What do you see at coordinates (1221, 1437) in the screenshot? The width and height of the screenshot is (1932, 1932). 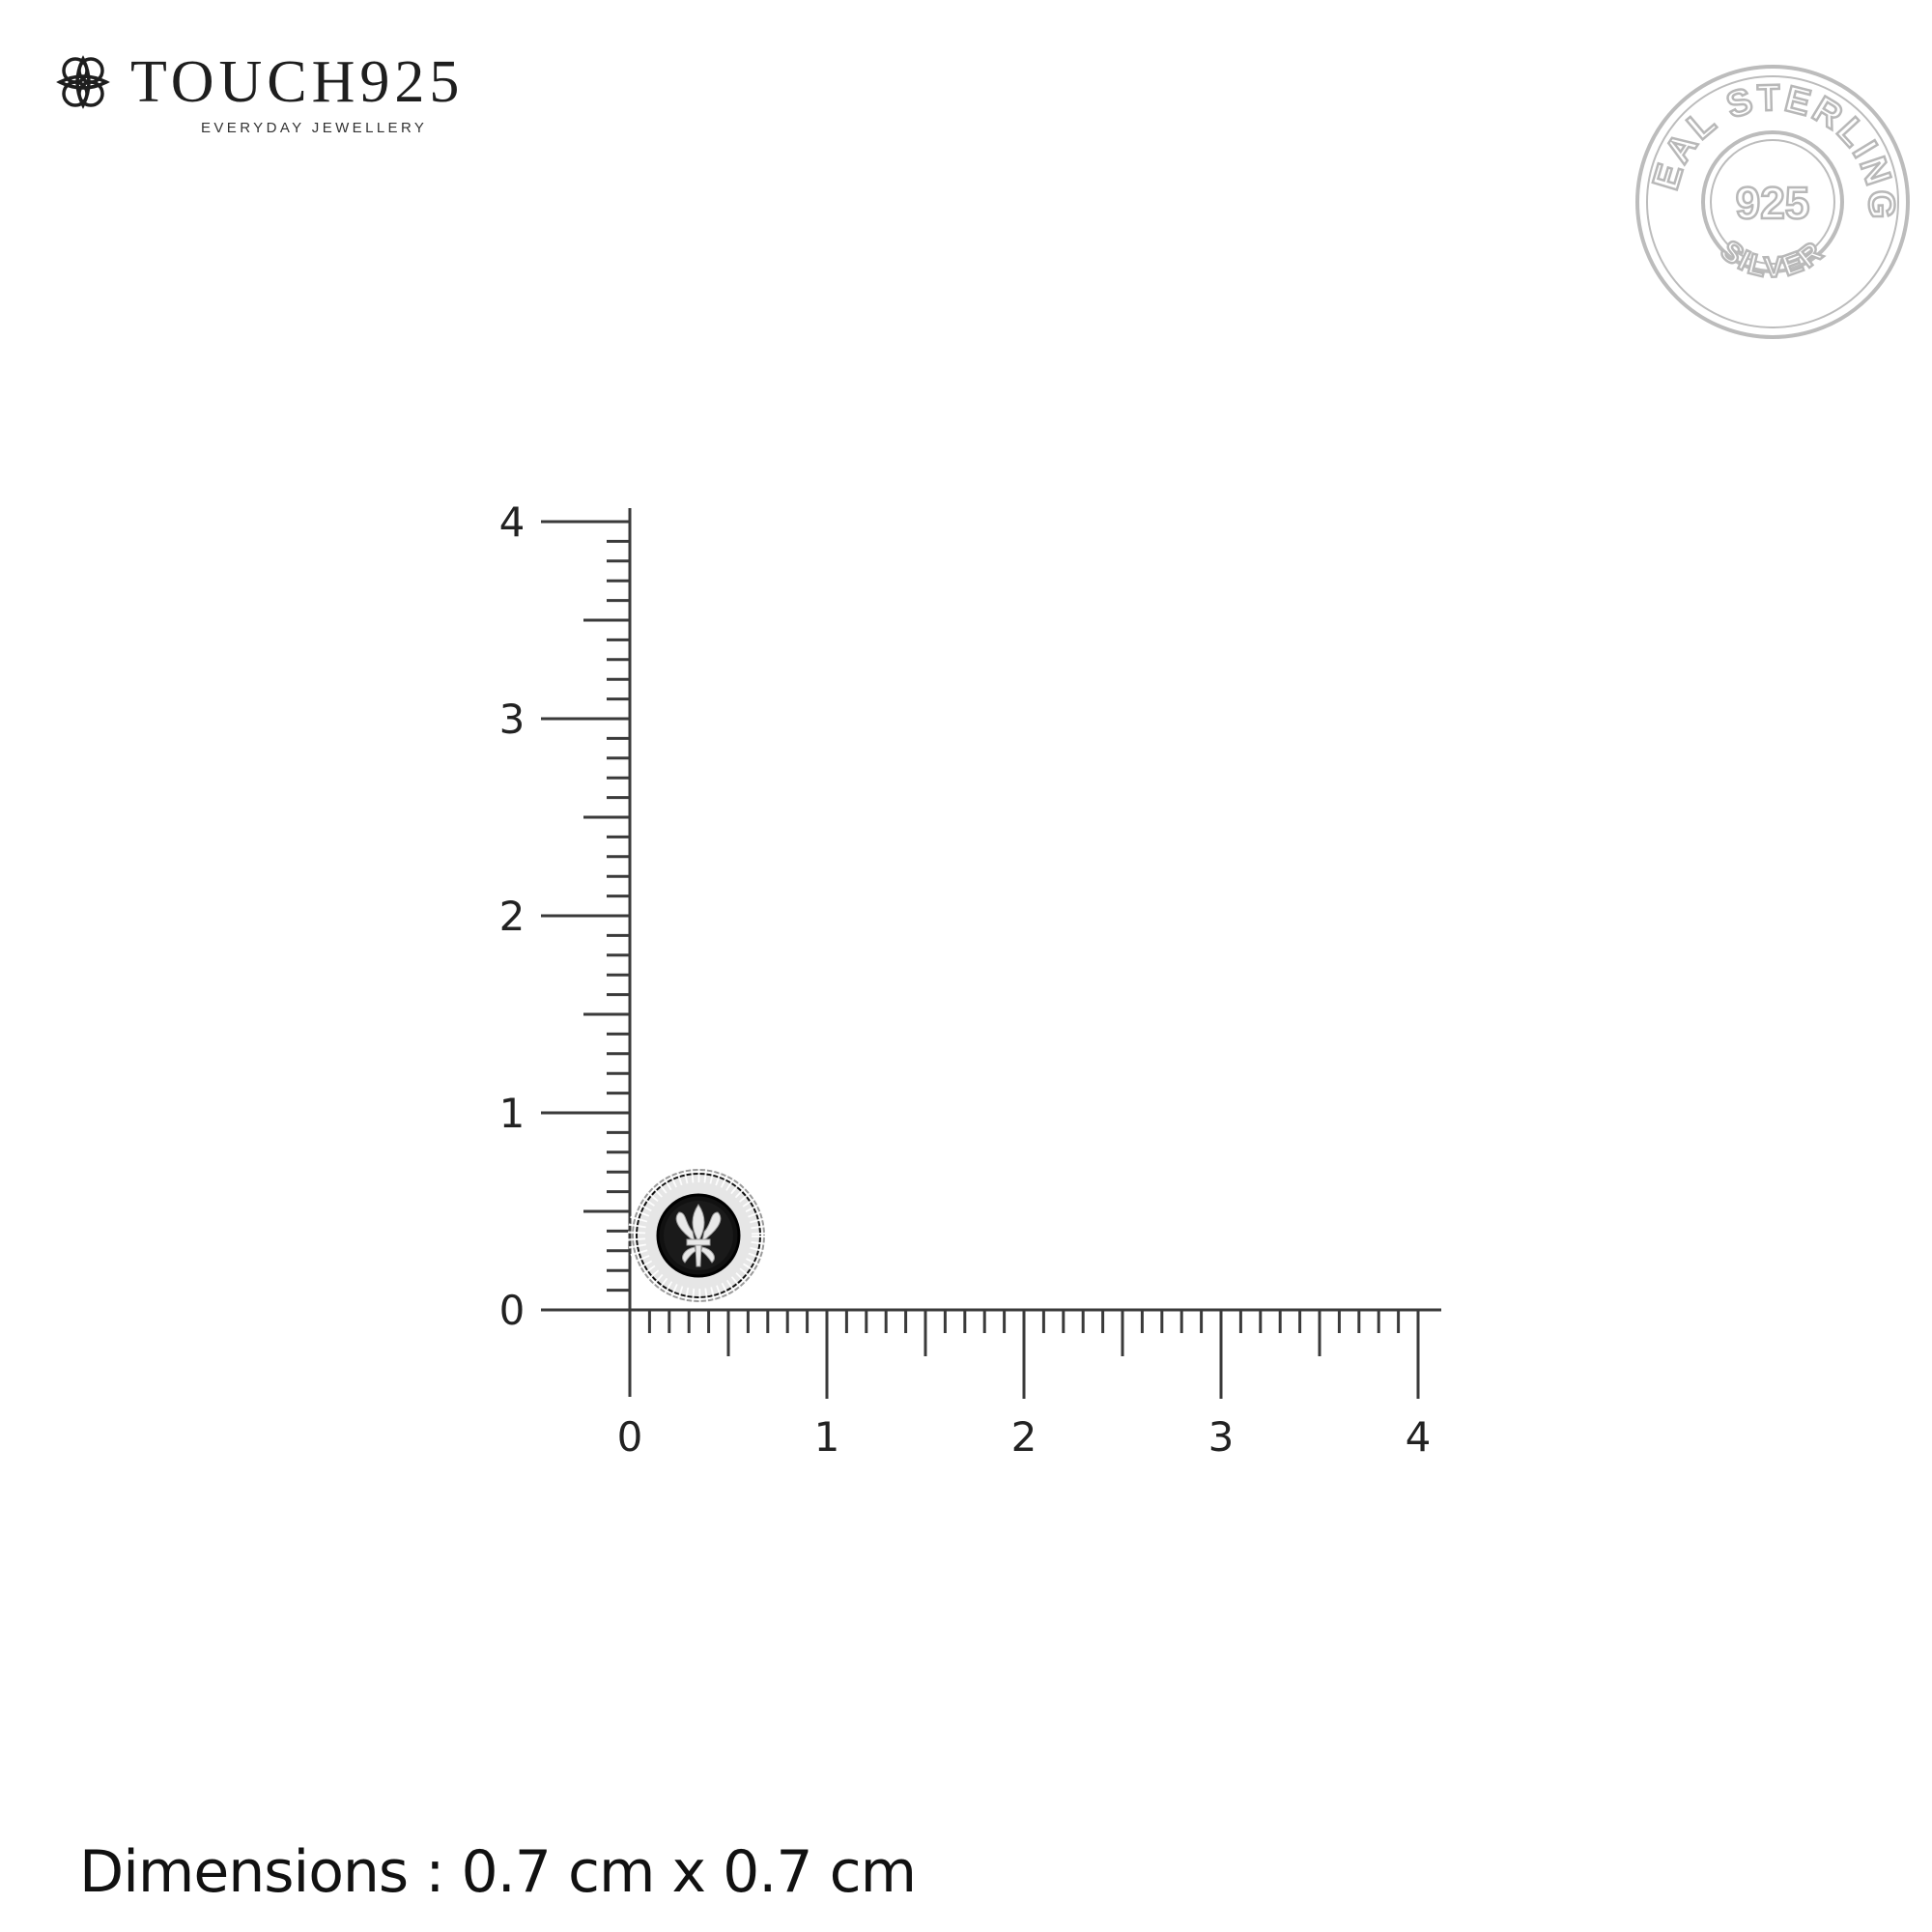 I see `x-tick-label: 3` at bounding box center [1221, 1437].